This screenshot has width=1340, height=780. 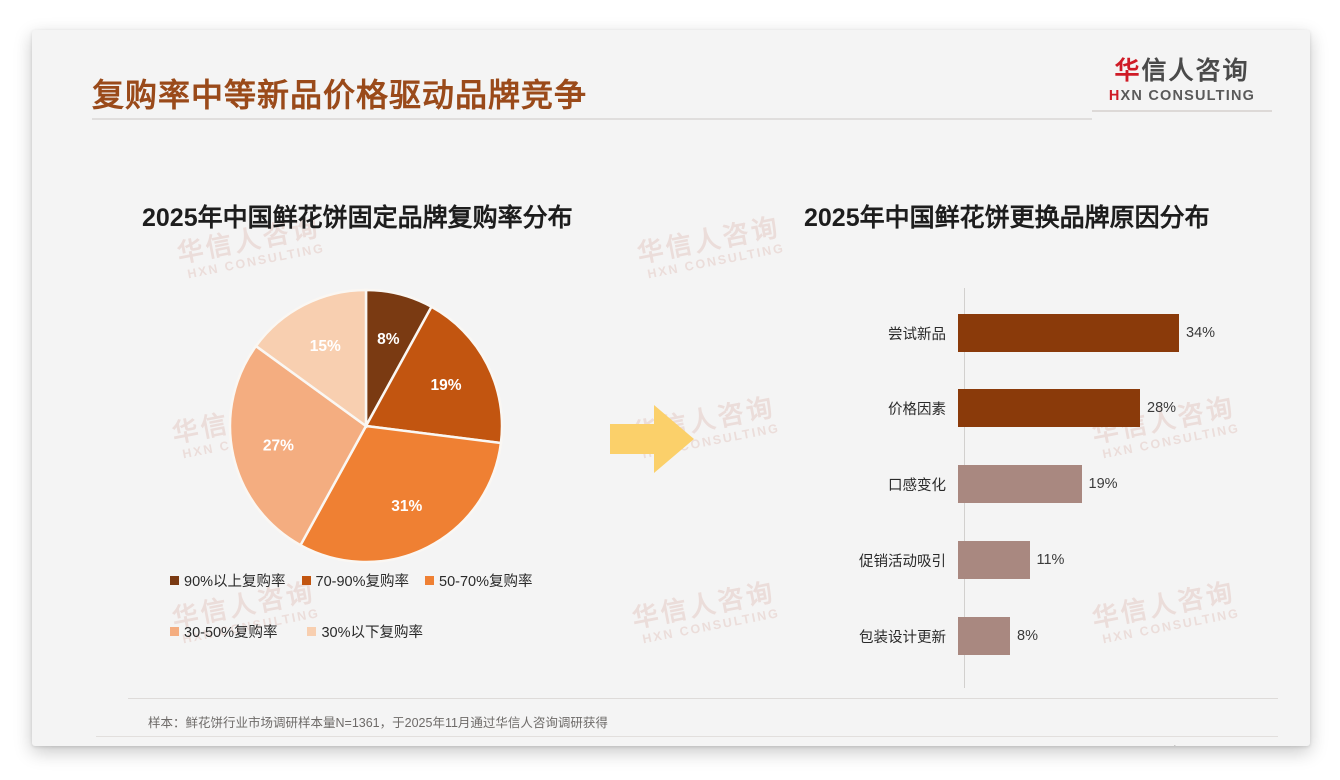 I want to click on legend-label: 50-70%复购率, so click(x=486, y=582).